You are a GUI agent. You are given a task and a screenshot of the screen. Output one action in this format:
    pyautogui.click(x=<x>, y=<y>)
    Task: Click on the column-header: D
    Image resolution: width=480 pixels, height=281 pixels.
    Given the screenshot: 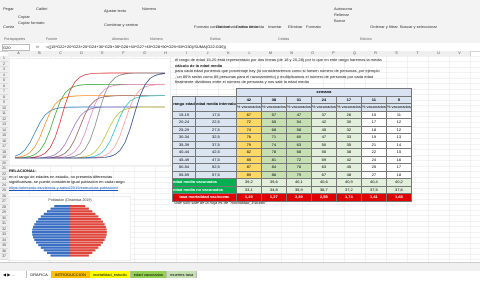 What is the action you would take?
    pyautogui.click(x=82, y=53)
    